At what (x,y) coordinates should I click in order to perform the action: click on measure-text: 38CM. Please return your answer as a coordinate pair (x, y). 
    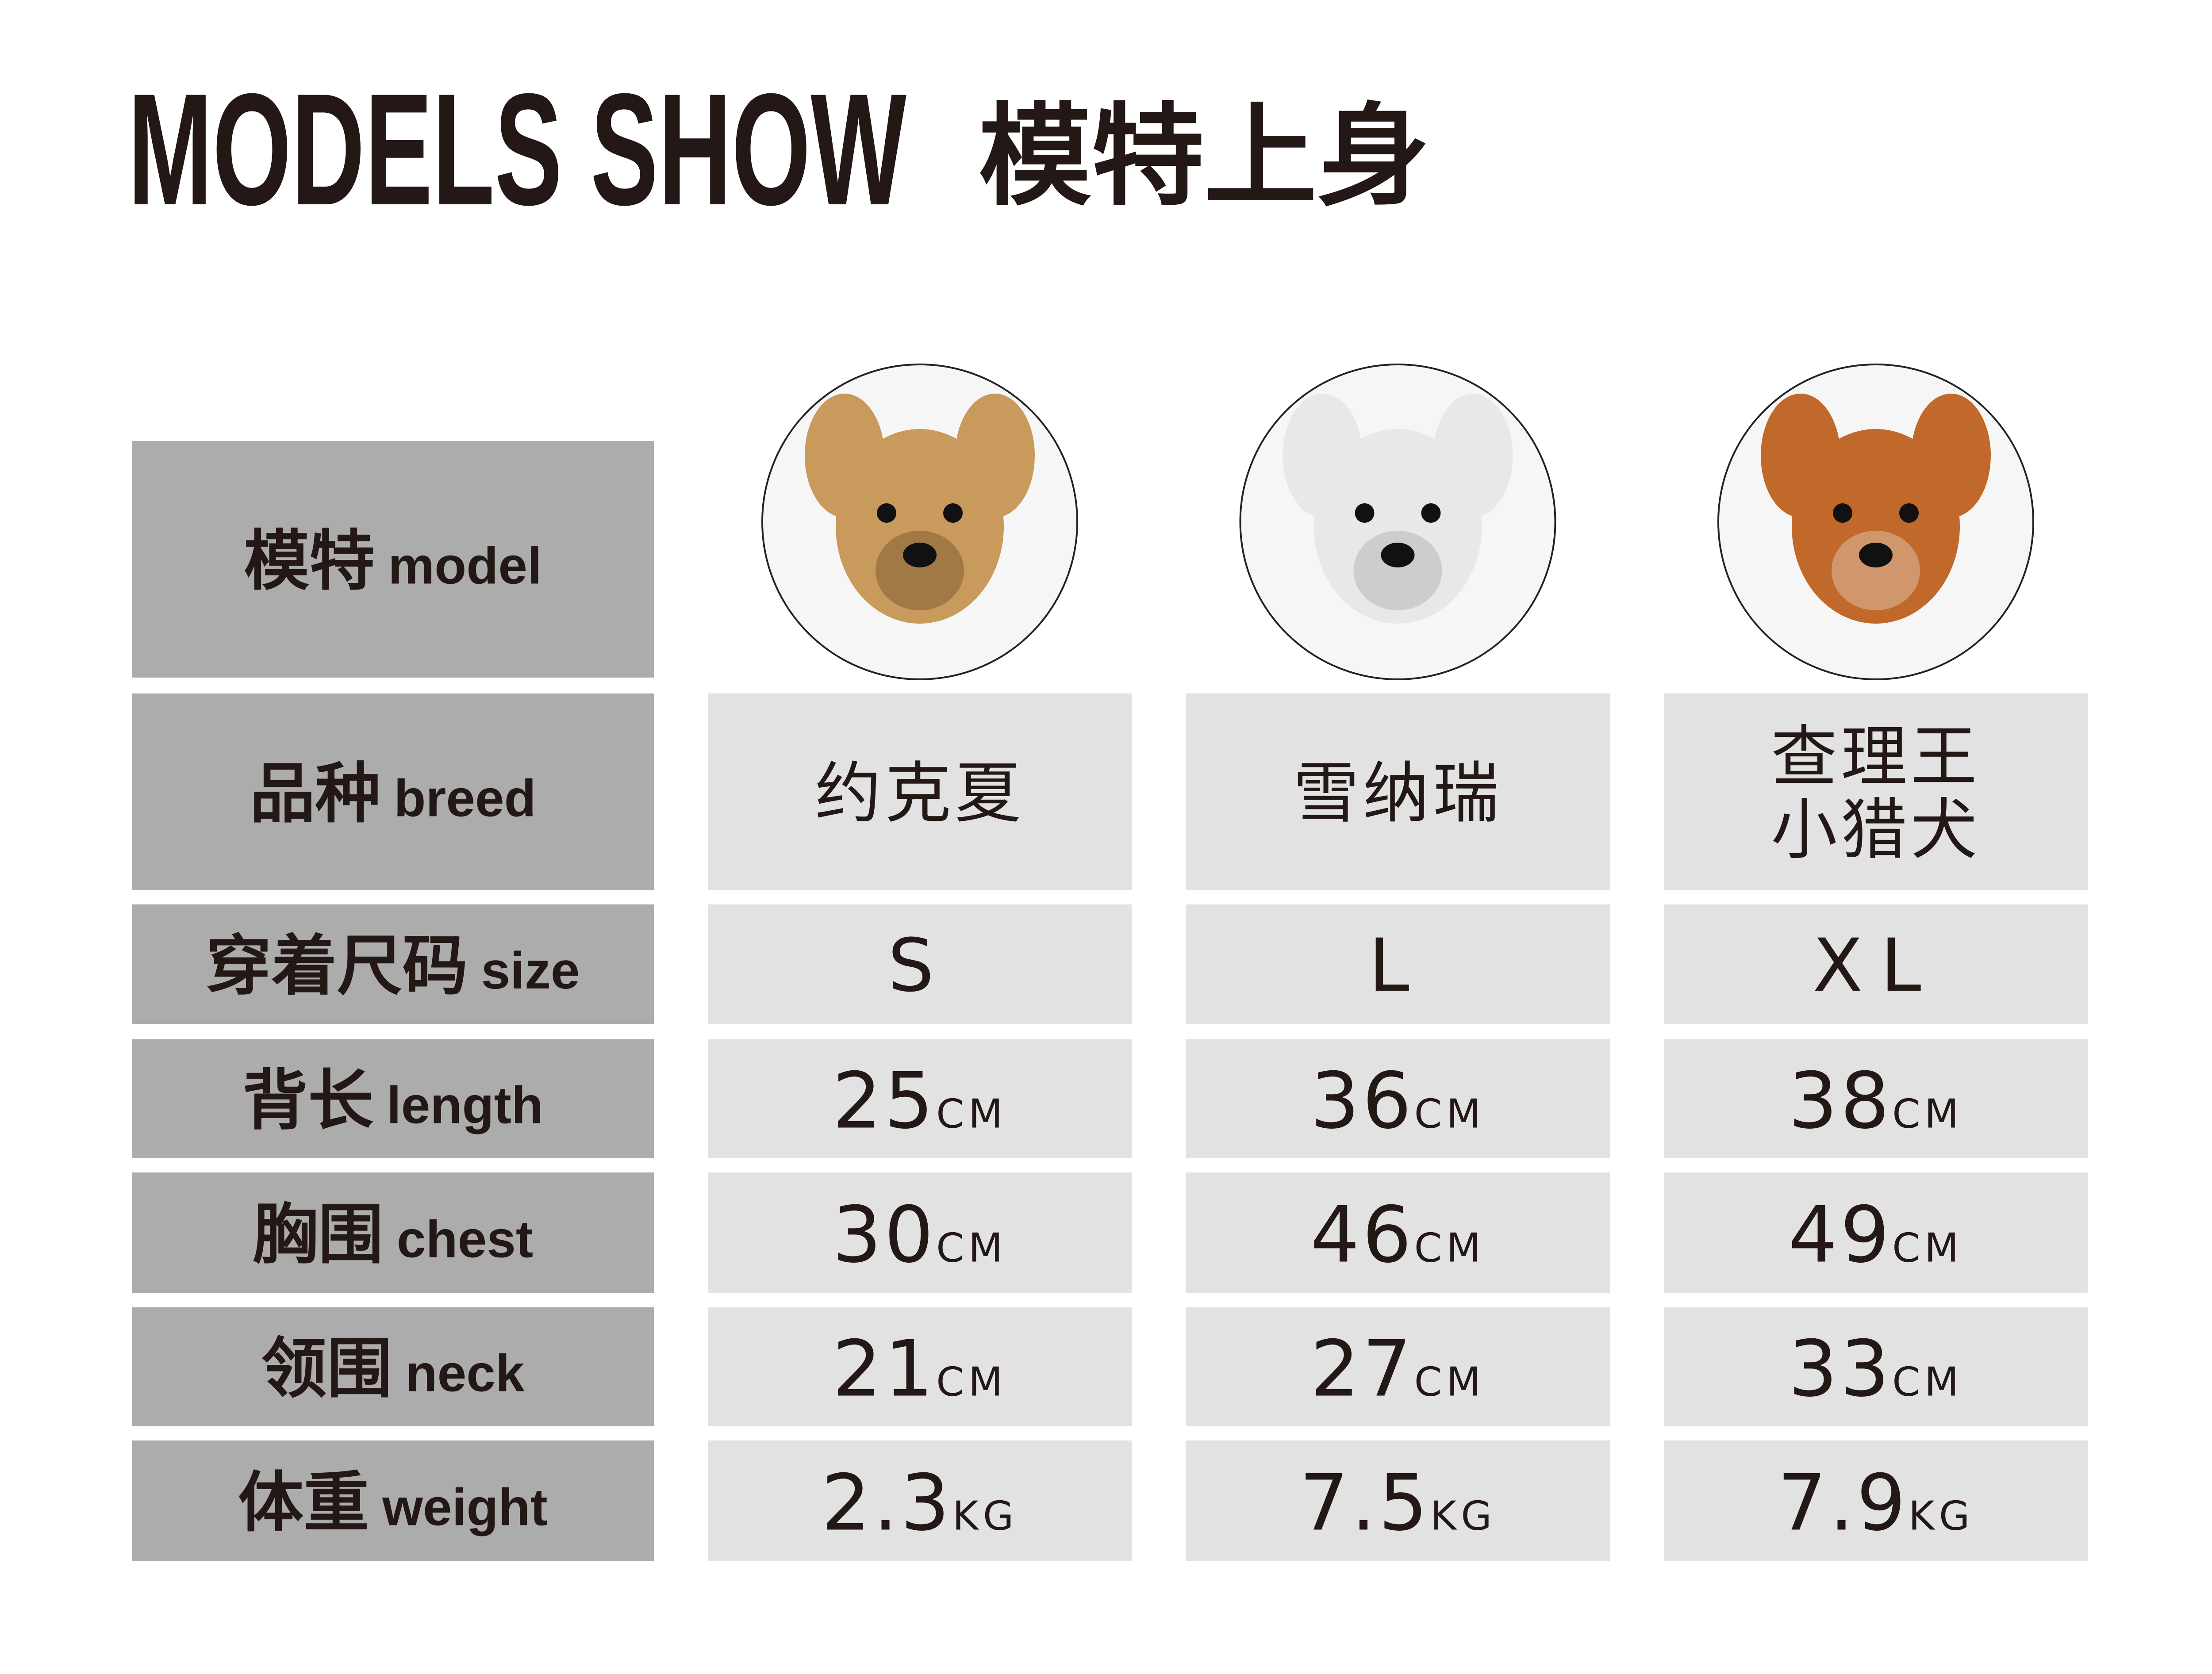
    Looking at the image, I should click on (1876, 1101).